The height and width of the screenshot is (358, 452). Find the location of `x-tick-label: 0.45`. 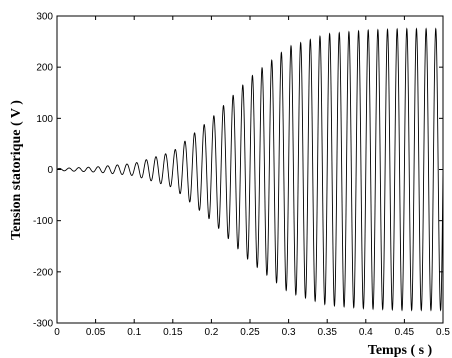

x-tick-label: 0.45 is located at coordinates (405, 332).